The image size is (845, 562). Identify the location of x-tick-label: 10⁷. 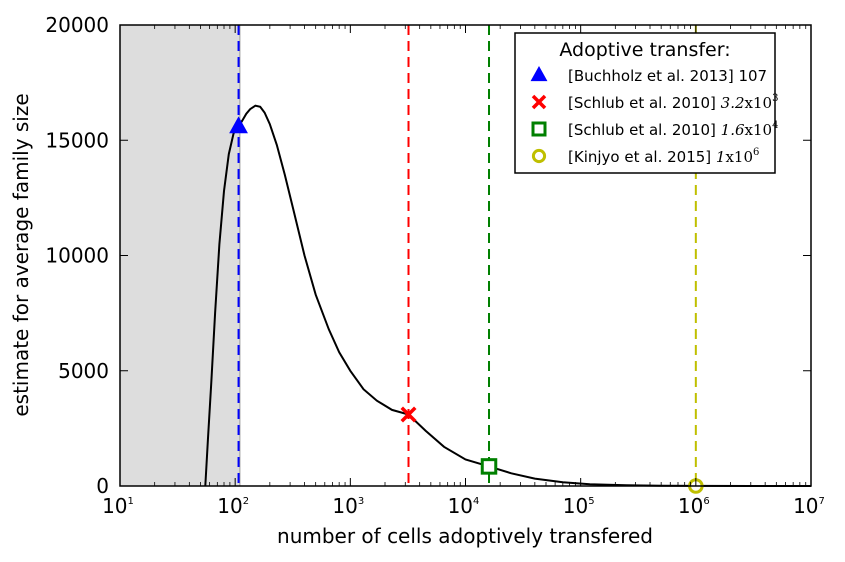
(809, 506).